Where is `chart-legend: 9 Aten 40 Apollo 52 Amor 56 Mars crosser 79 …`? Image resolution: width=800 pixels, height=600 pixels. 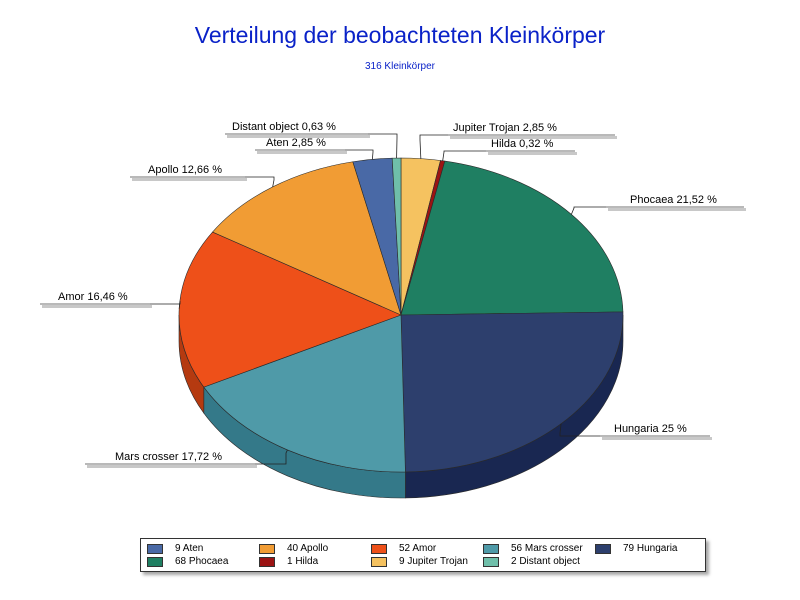
chart-legend: 9 Aten 40 Apollo 52 Amor 56 Mars crosser 79 … is located at coordinates (423, 555).